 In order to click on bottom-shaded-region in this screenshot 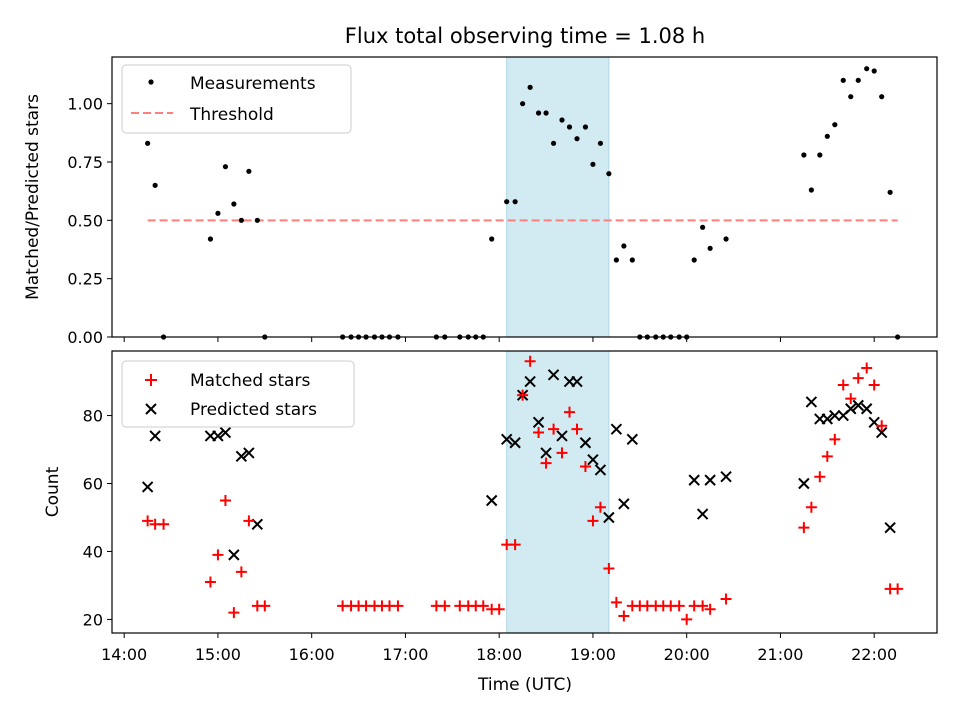, I will do `click(558, 492)`.